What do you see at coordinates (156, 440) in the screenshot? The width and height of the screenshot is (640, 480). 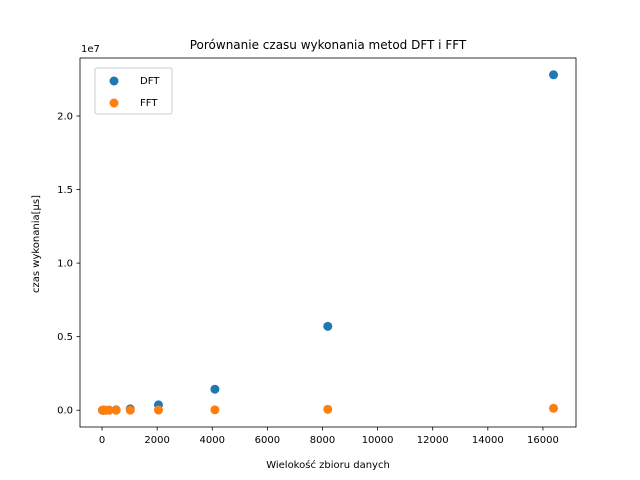 I see `x-tick-label: 2000` at bounding box center [156, 440].